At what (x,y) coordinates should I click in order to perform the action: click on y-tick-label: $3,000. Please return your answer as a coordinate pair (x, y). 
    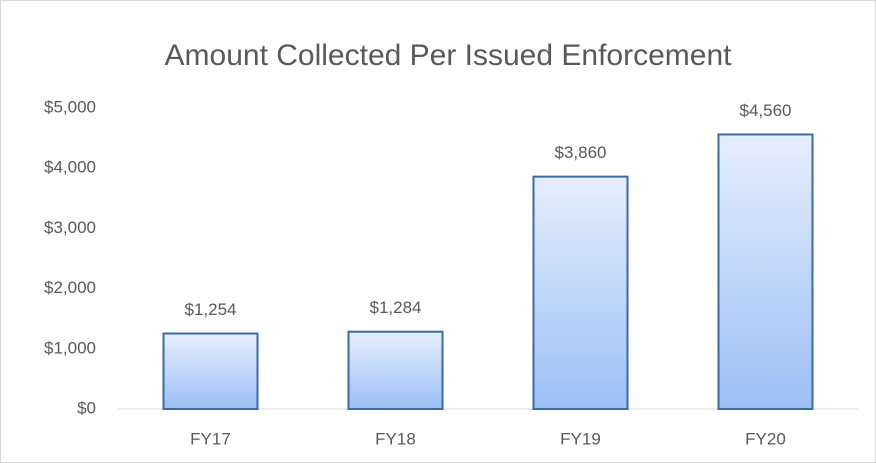
    Looking at the image, I should click on (70, 227).